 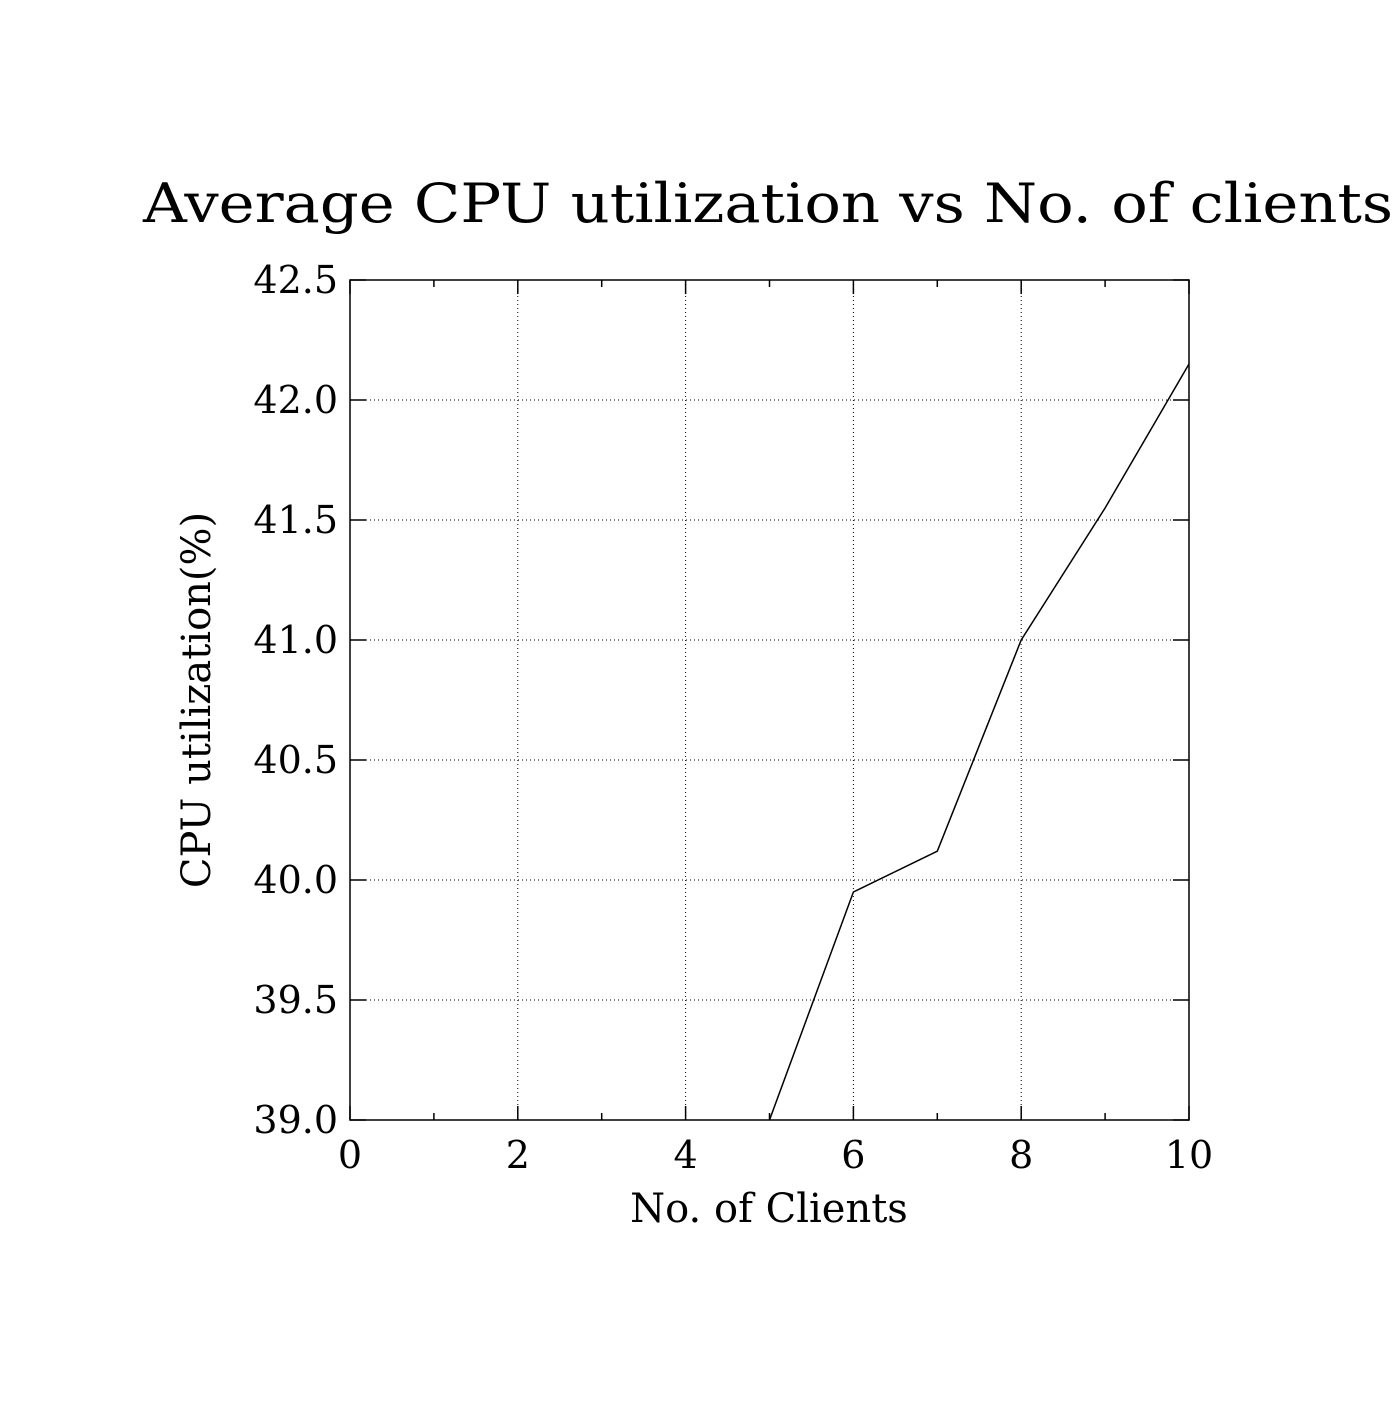 I want to click on x-tick-label: 4, so click(x=686, y=1155).